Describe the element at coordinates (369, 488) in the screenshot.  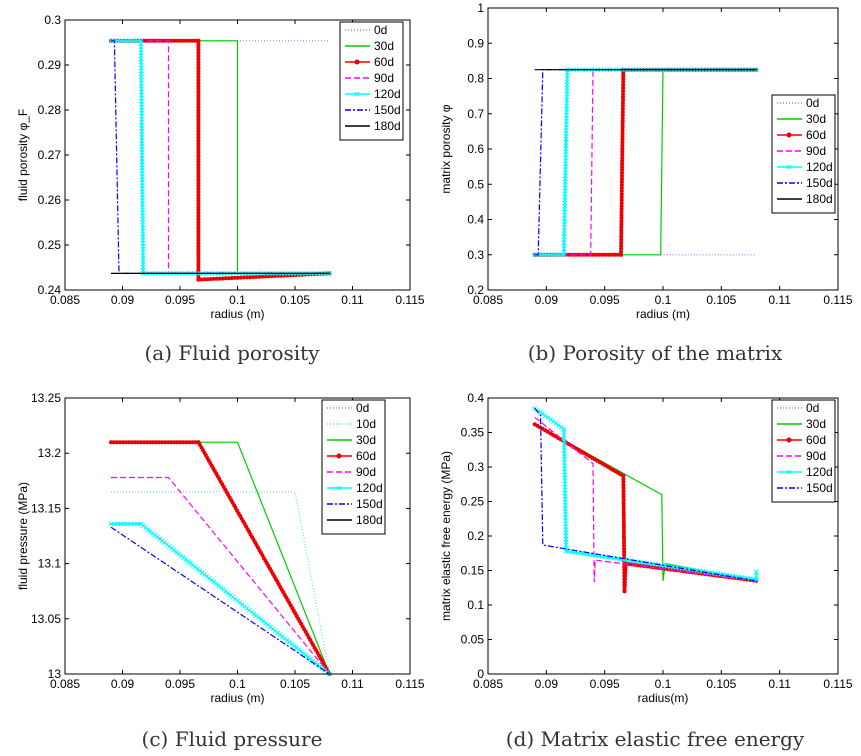
I see `legend-label-120d: 120d` at that location.